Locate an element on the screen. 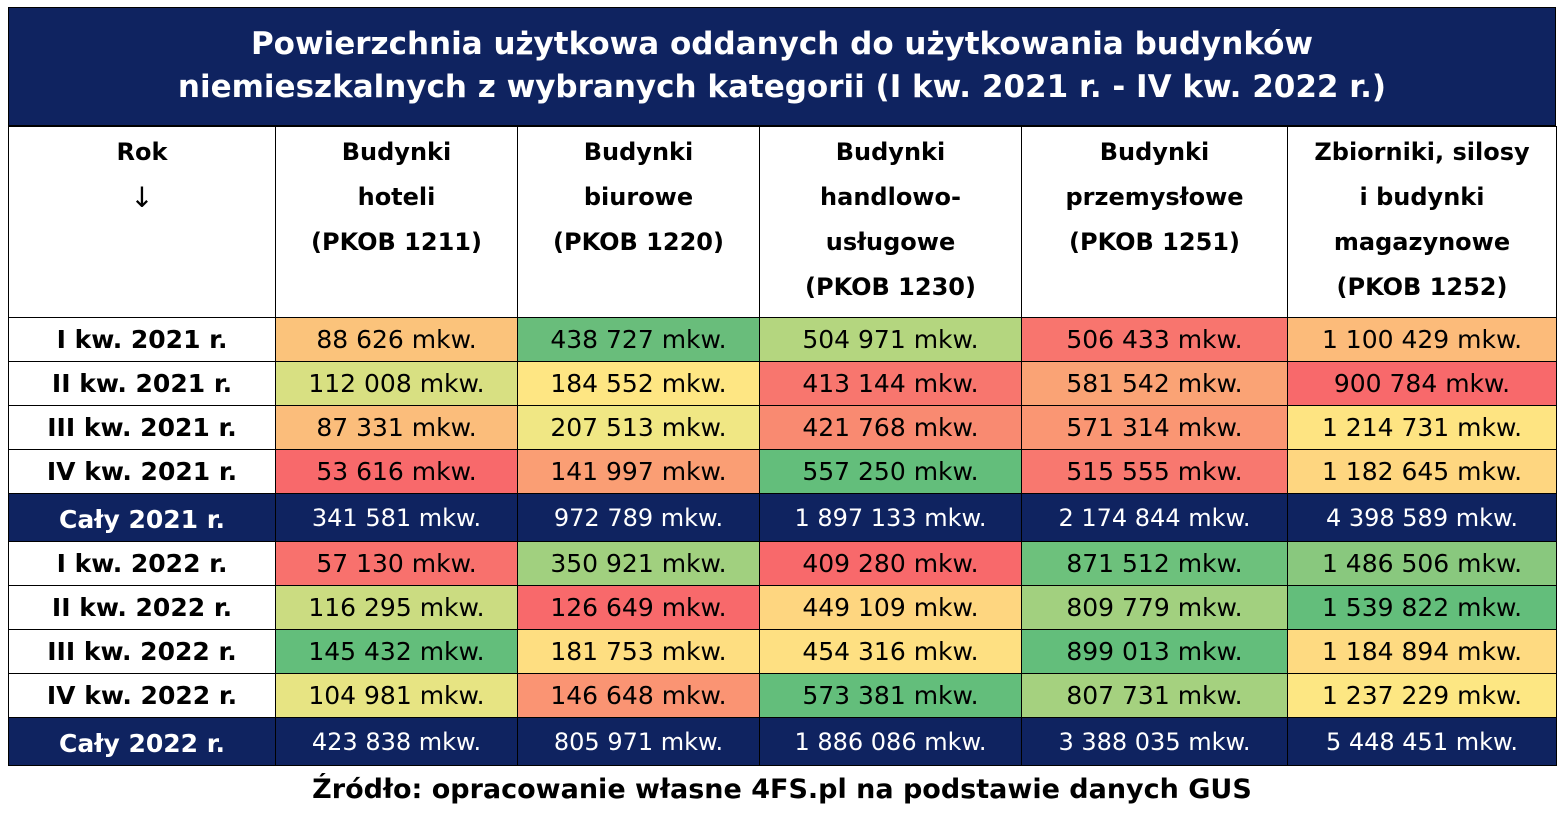  table-cell: 1 184 894 mkw. is located at coordinates (1422, 651).